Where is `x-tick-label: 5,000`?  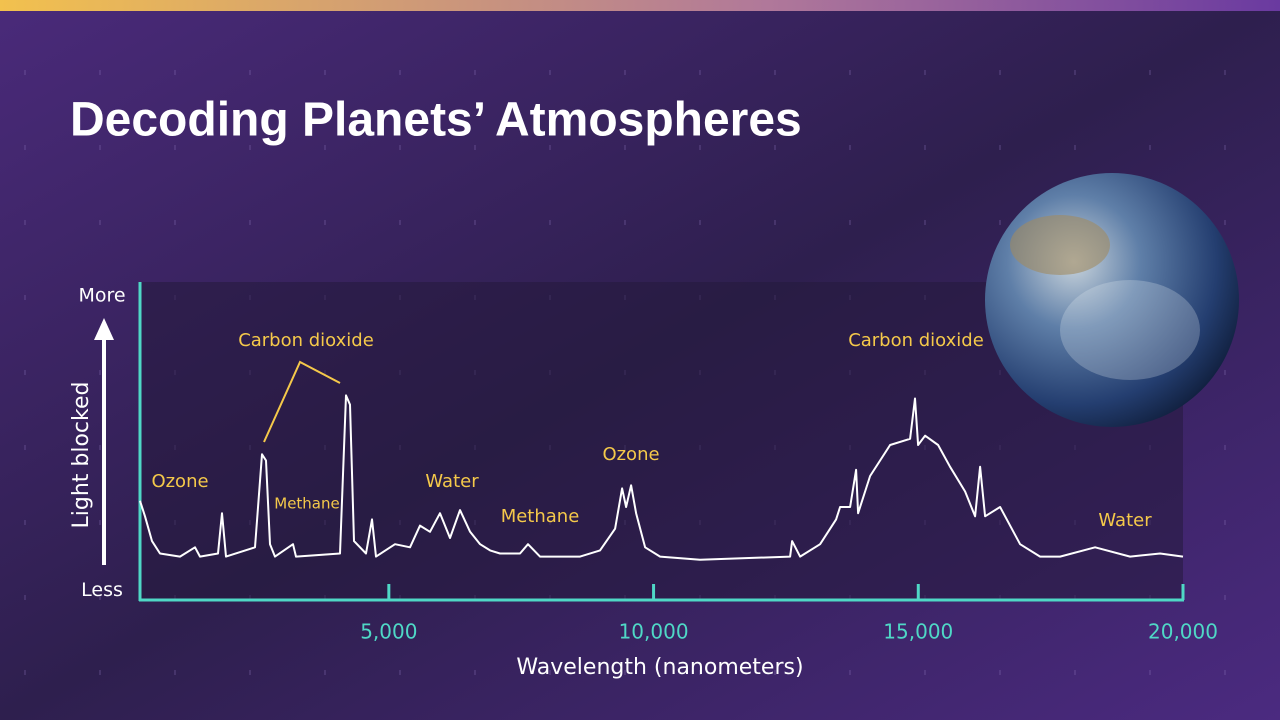 x-tick-label: 5,000 is located at coordinates (388, 632).